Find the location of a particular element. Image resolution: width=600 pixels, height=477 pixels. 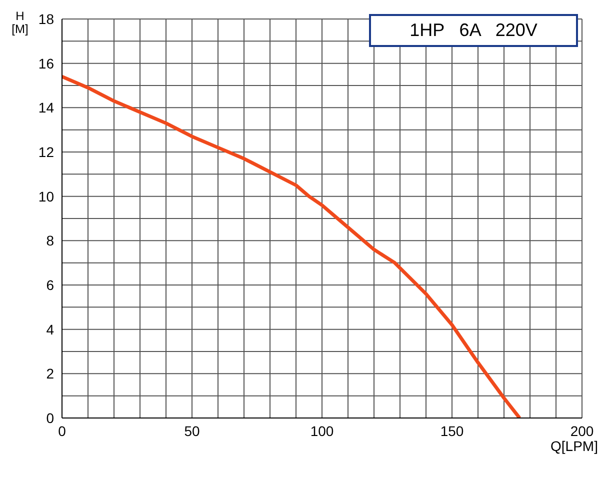

x-tick-label: 150 is located at coordinates (452, 430).